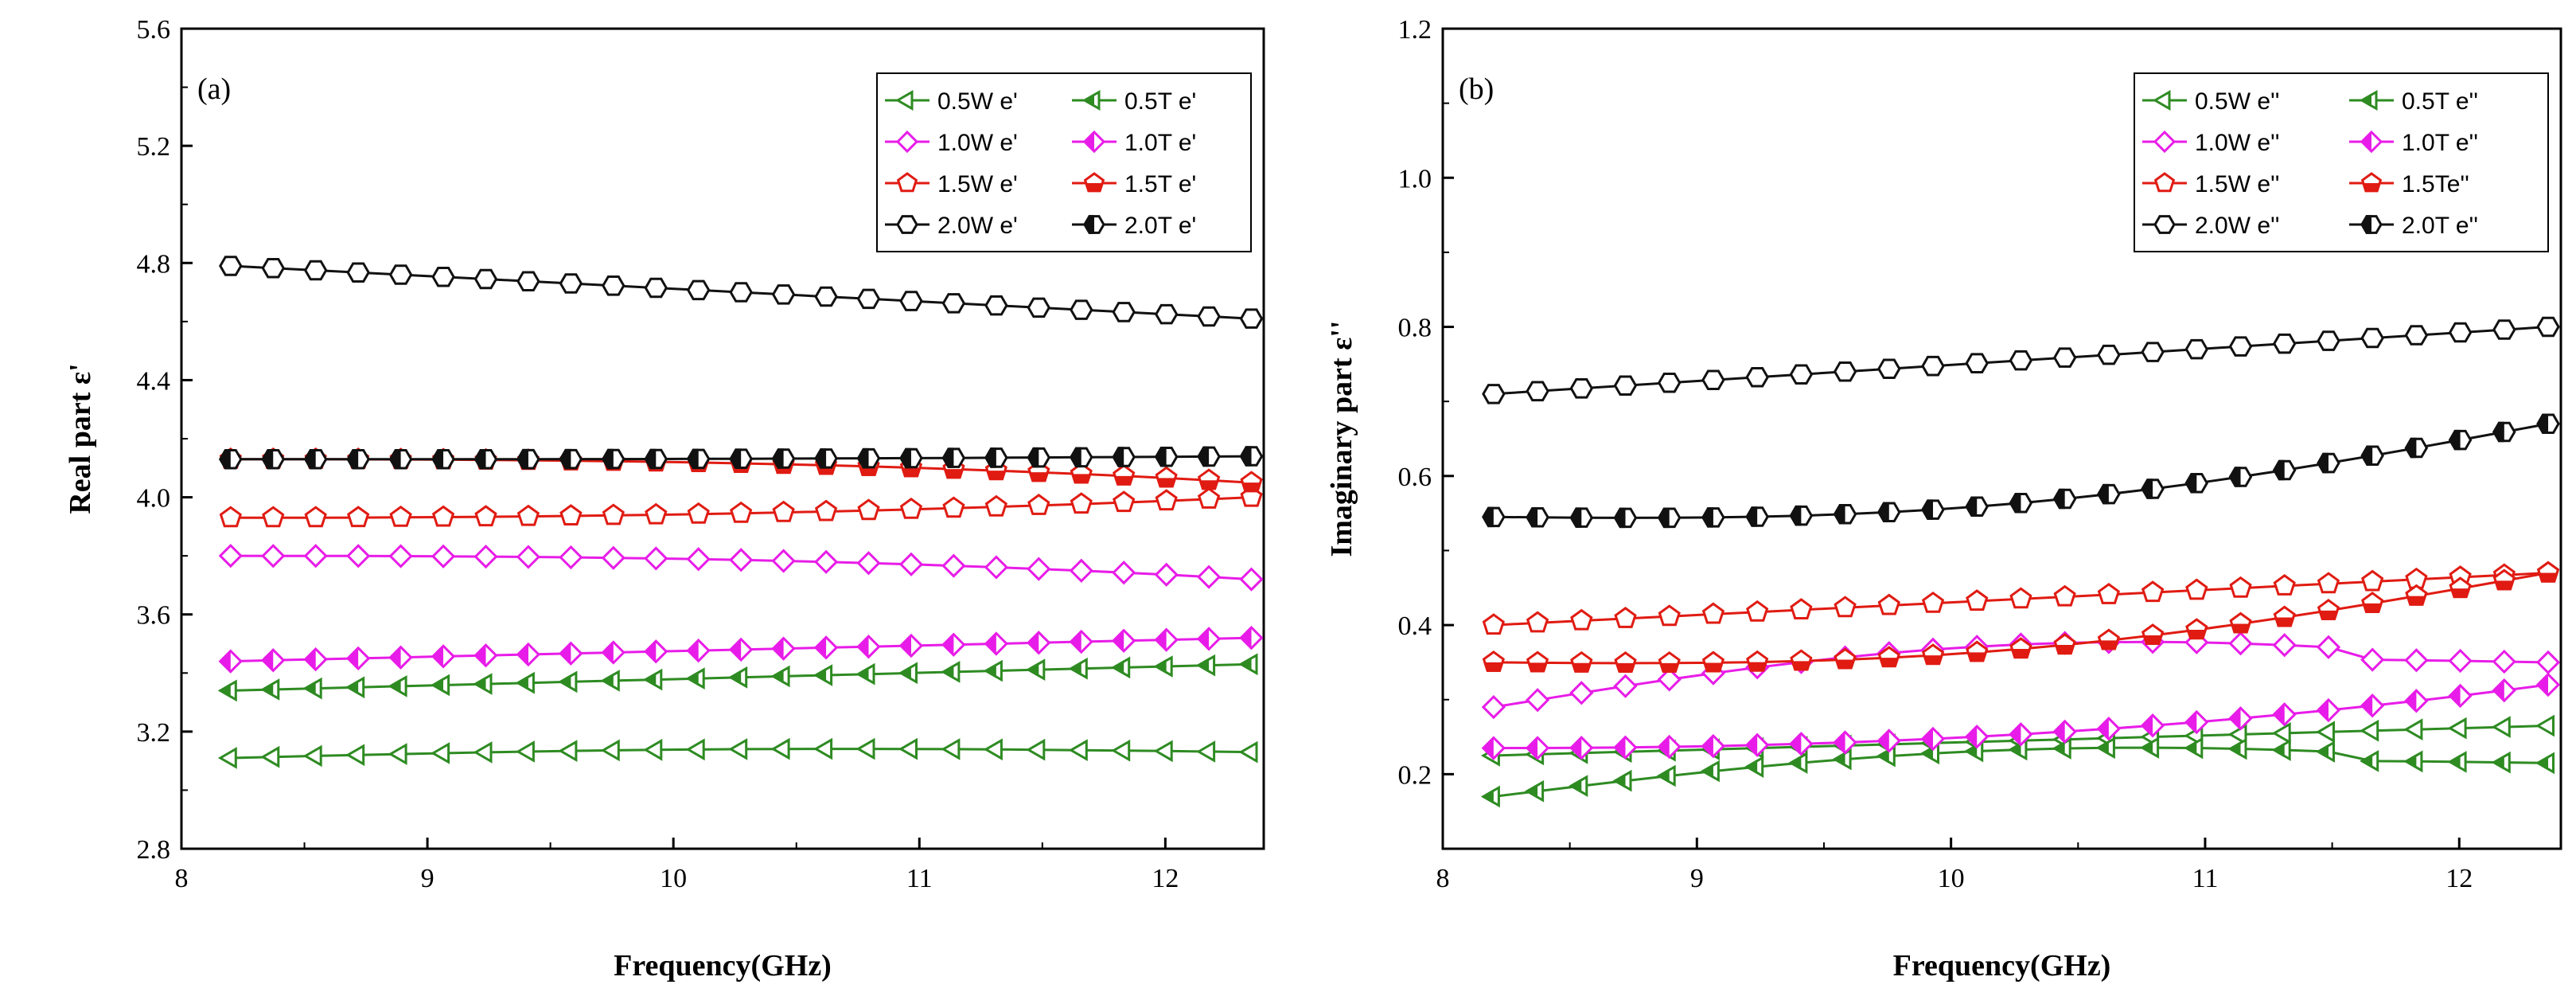  What do you see at coordinates (428, 878) in the screenshot?
I see `x-tick-label: 9` at bounding box center [428, 878].